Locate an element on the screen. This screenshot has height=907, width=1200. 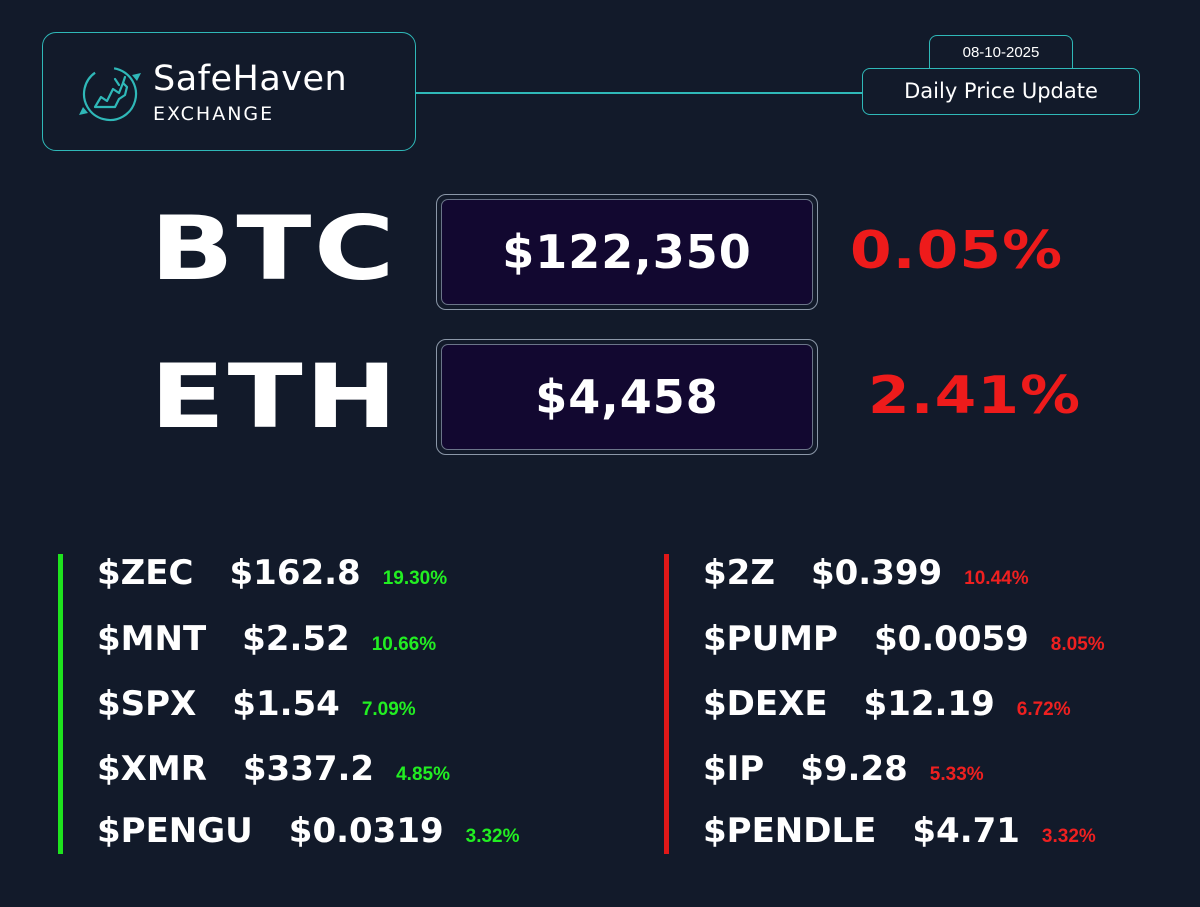
gainer-change: 4.85% is located at coordinates (423, 774).